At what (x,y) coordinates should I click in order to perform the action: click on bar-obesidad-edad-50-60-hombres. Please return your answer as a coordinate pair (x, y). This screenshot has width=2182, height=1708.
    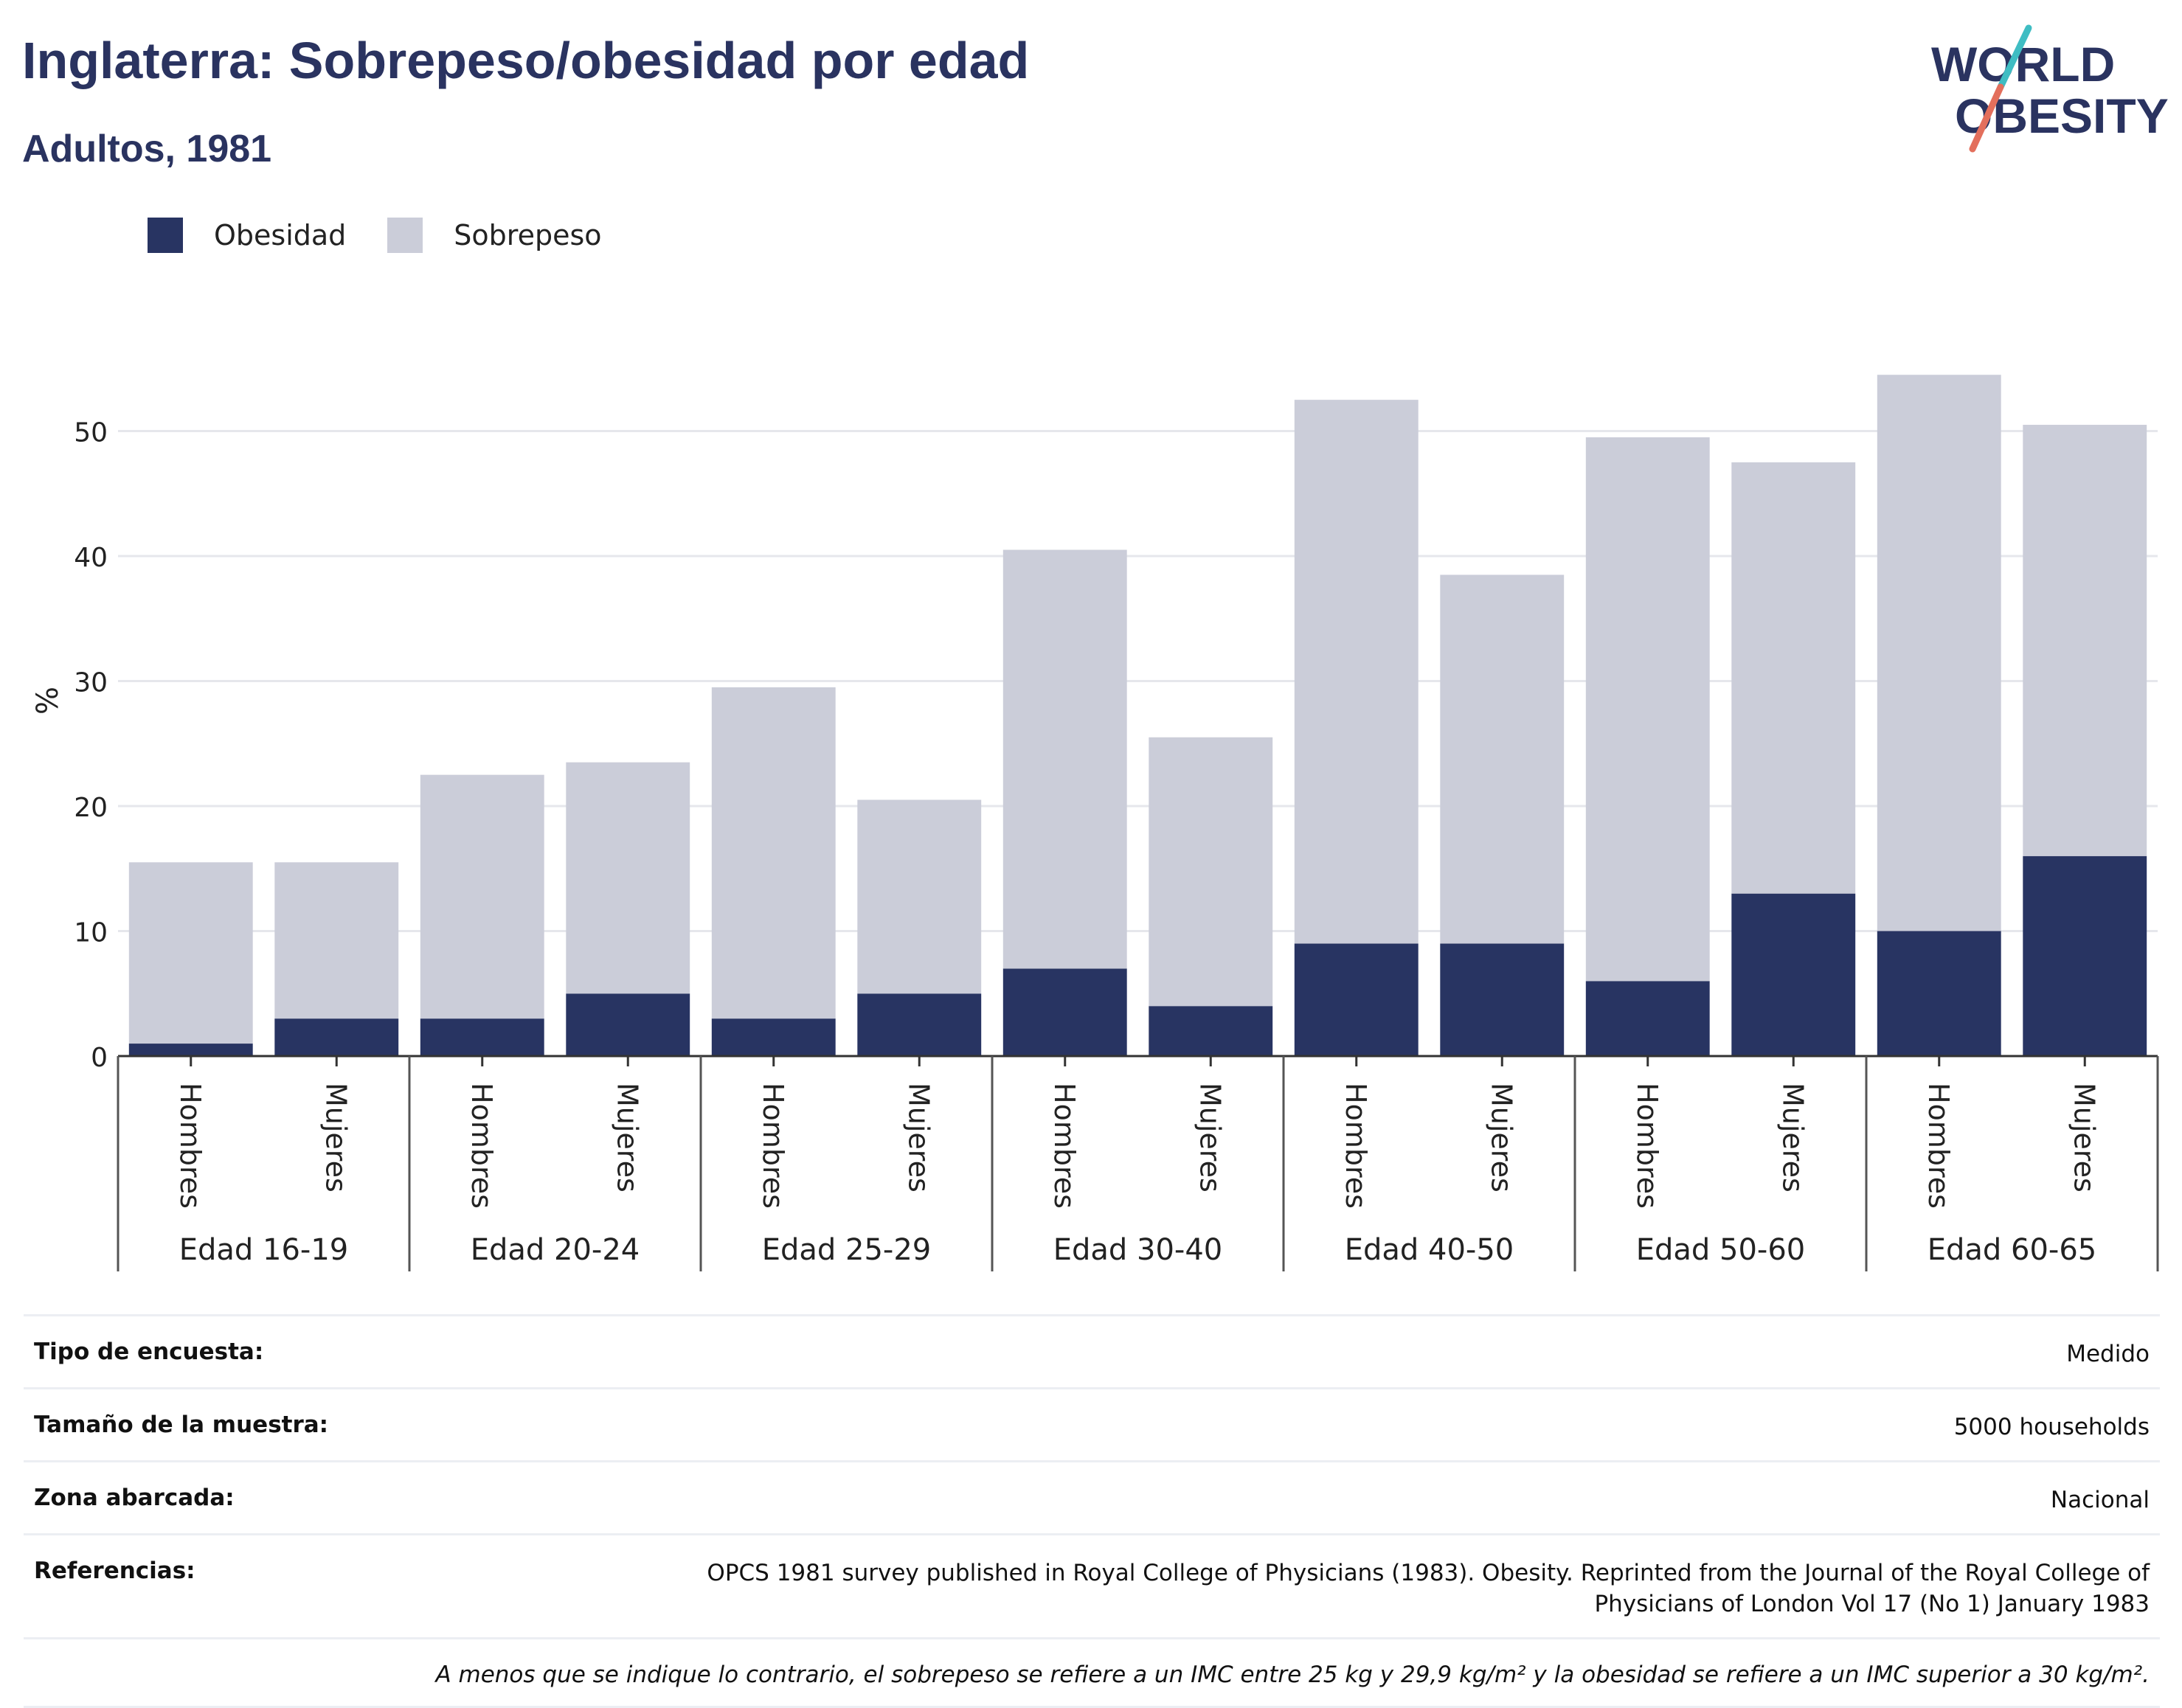
    Looking at the image, I should click on (1647, 1018).